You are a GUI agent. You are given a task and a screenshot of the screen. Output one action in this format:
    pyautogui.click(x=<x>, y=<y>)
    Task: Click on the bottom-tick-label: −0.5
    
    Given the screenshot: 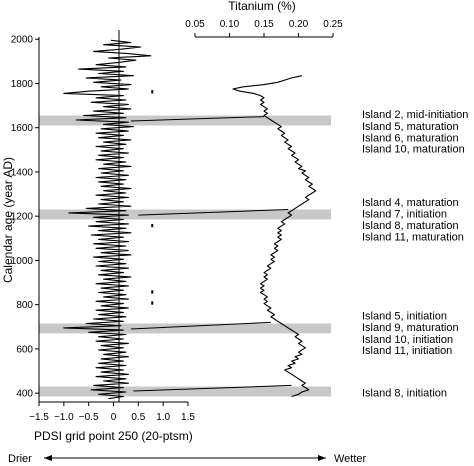 What is the action you would take?
    pyautogui.click(x=89, y=417)
    